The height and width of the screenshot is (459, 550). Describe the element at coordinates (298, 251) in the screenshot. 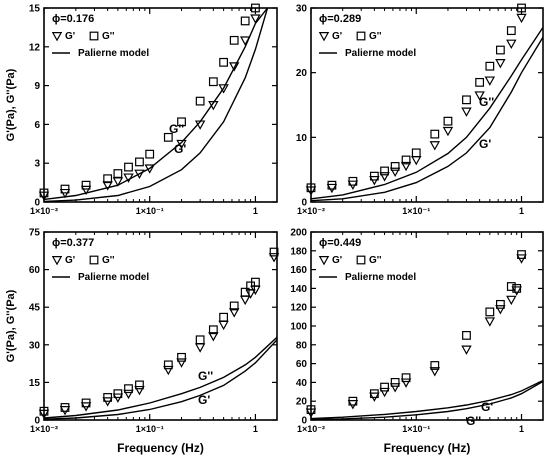

I see `y-tick-label-4-9: 180` at that location.